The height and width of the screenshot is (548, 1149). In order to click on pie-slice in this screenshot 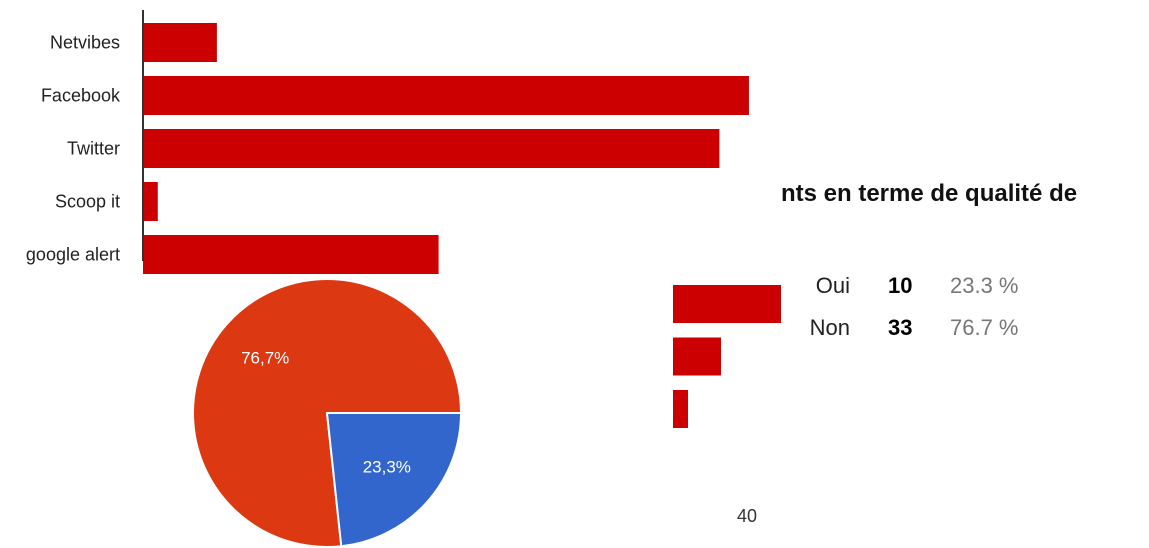, I will do `click(394, 480)`.